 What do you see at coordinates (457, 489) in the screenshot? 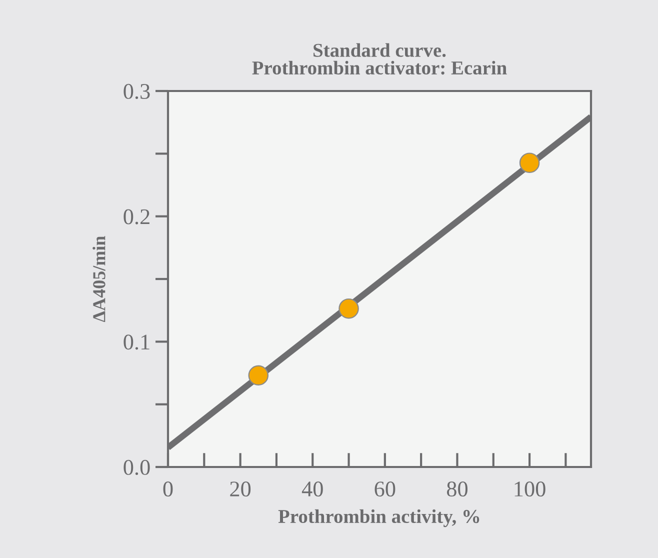
I see `x-tick-label: 80` at bounding box center [457, 489].